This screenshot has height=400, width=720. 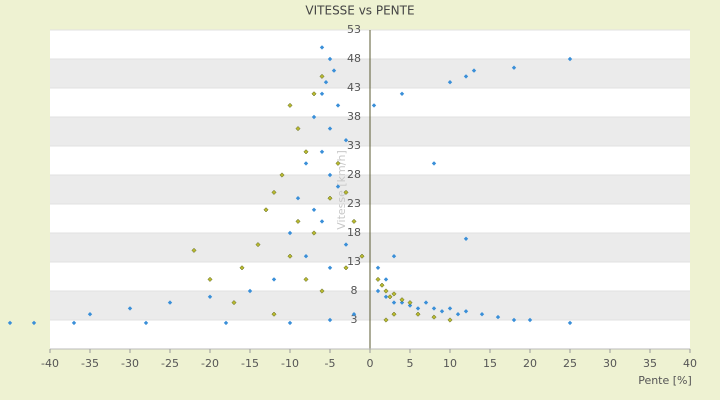 I want to click on y-tick-label: 23, so click(x=354, y=203).